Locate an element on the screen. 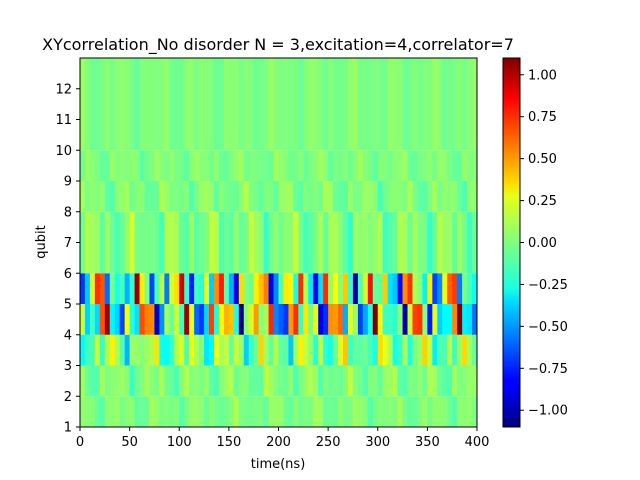 This screenshot has height=480, width=640. x-tick-label: 150 is located at coordinates (228, 442).